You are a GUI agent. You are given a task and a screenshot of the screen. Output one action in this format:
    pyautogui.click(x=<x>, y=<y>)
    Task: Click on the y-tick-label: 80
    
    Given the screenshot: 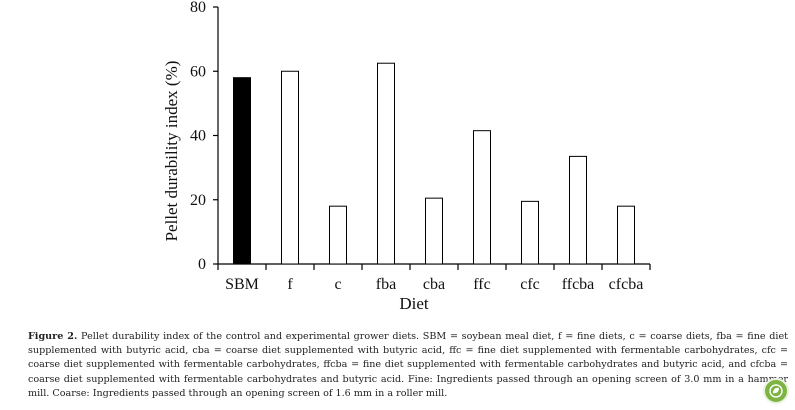 What is the action you would take?
    pyautogui.click(x=198, y=8)
    